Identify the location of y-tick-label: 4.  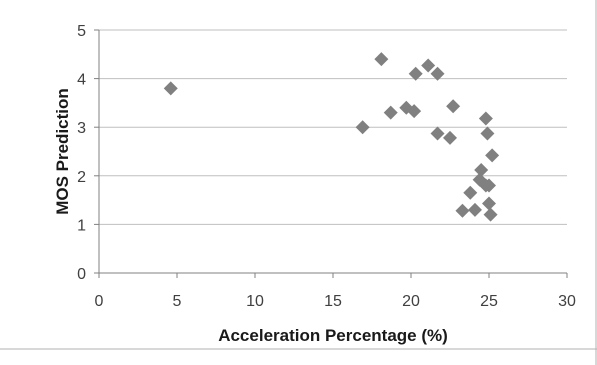
(81, 80).